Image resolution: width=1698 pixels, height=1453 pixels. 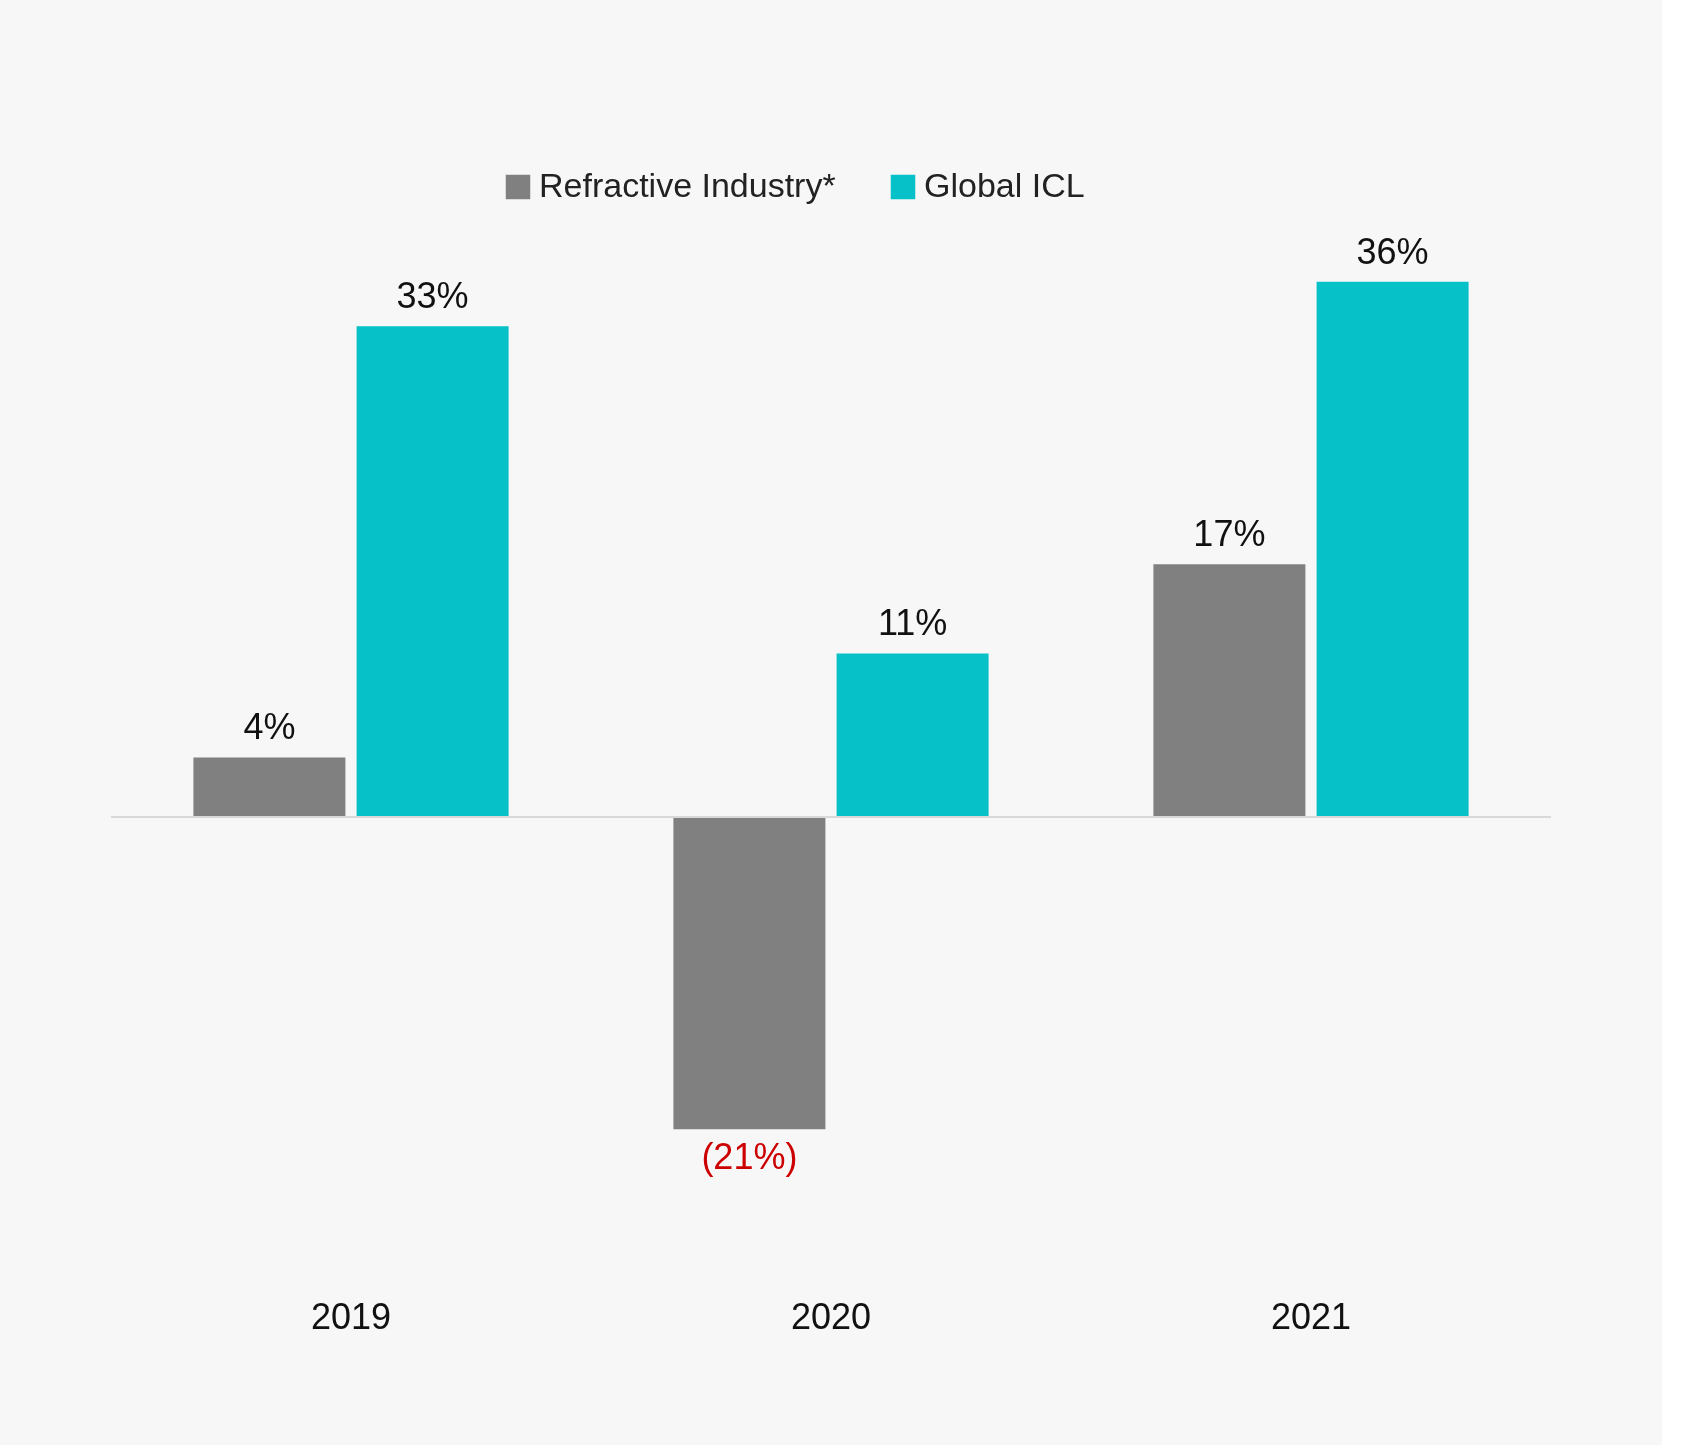 I want to click on legend-label: Global ICL, so click(x=1004, y=185).